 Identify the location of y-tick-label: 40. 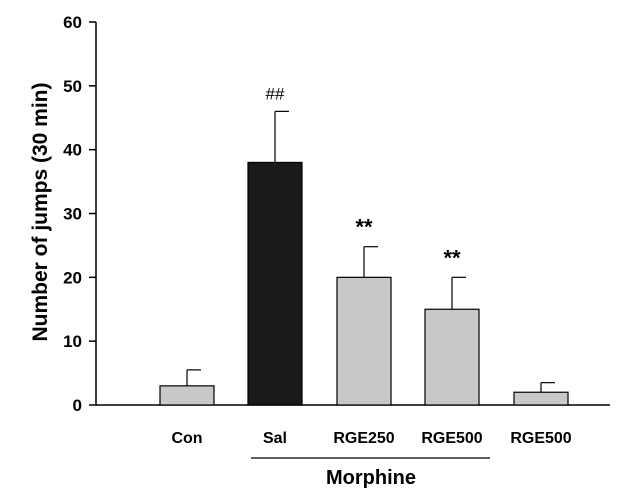
(72, 150).